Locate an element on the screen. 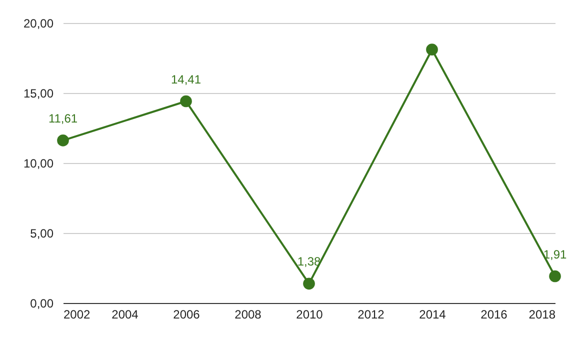 The height and width of the screenshot is (340, 582). x-tick-label: 2012 is located at coordinates (371, 315).